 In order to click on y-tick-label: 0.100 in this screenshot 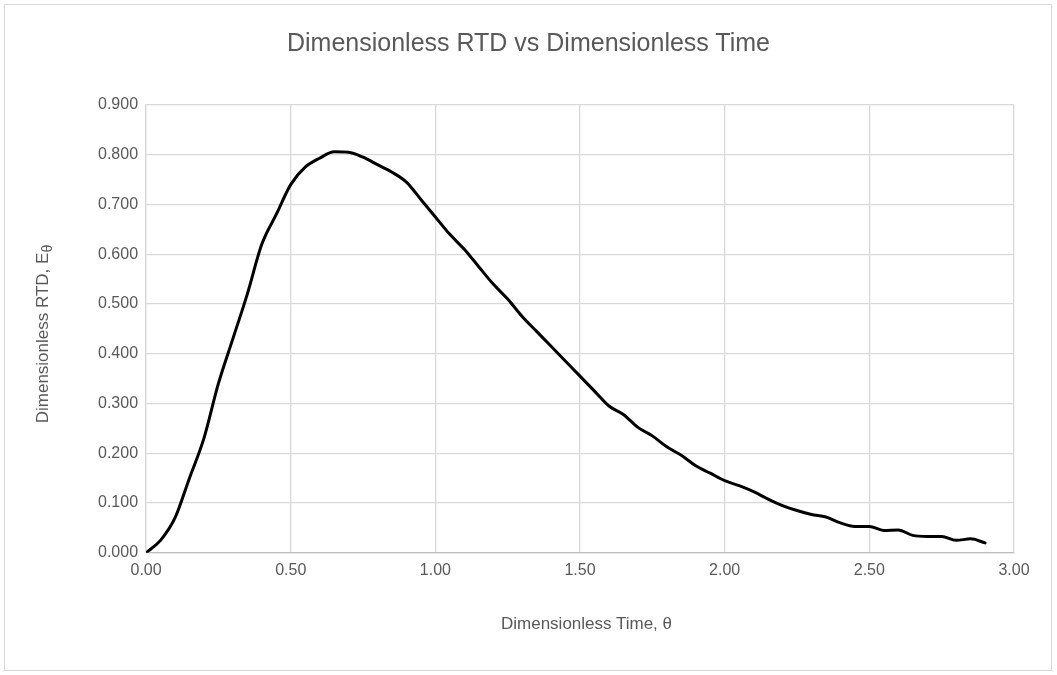, I will do `click(118, 502)`.